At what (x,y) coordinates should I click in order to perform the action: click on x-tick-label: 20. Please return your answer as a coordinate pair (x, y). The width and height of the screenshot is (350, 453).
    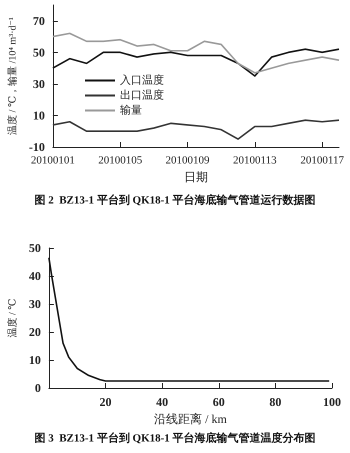
    Looking at the image, I should click on (106, 402).